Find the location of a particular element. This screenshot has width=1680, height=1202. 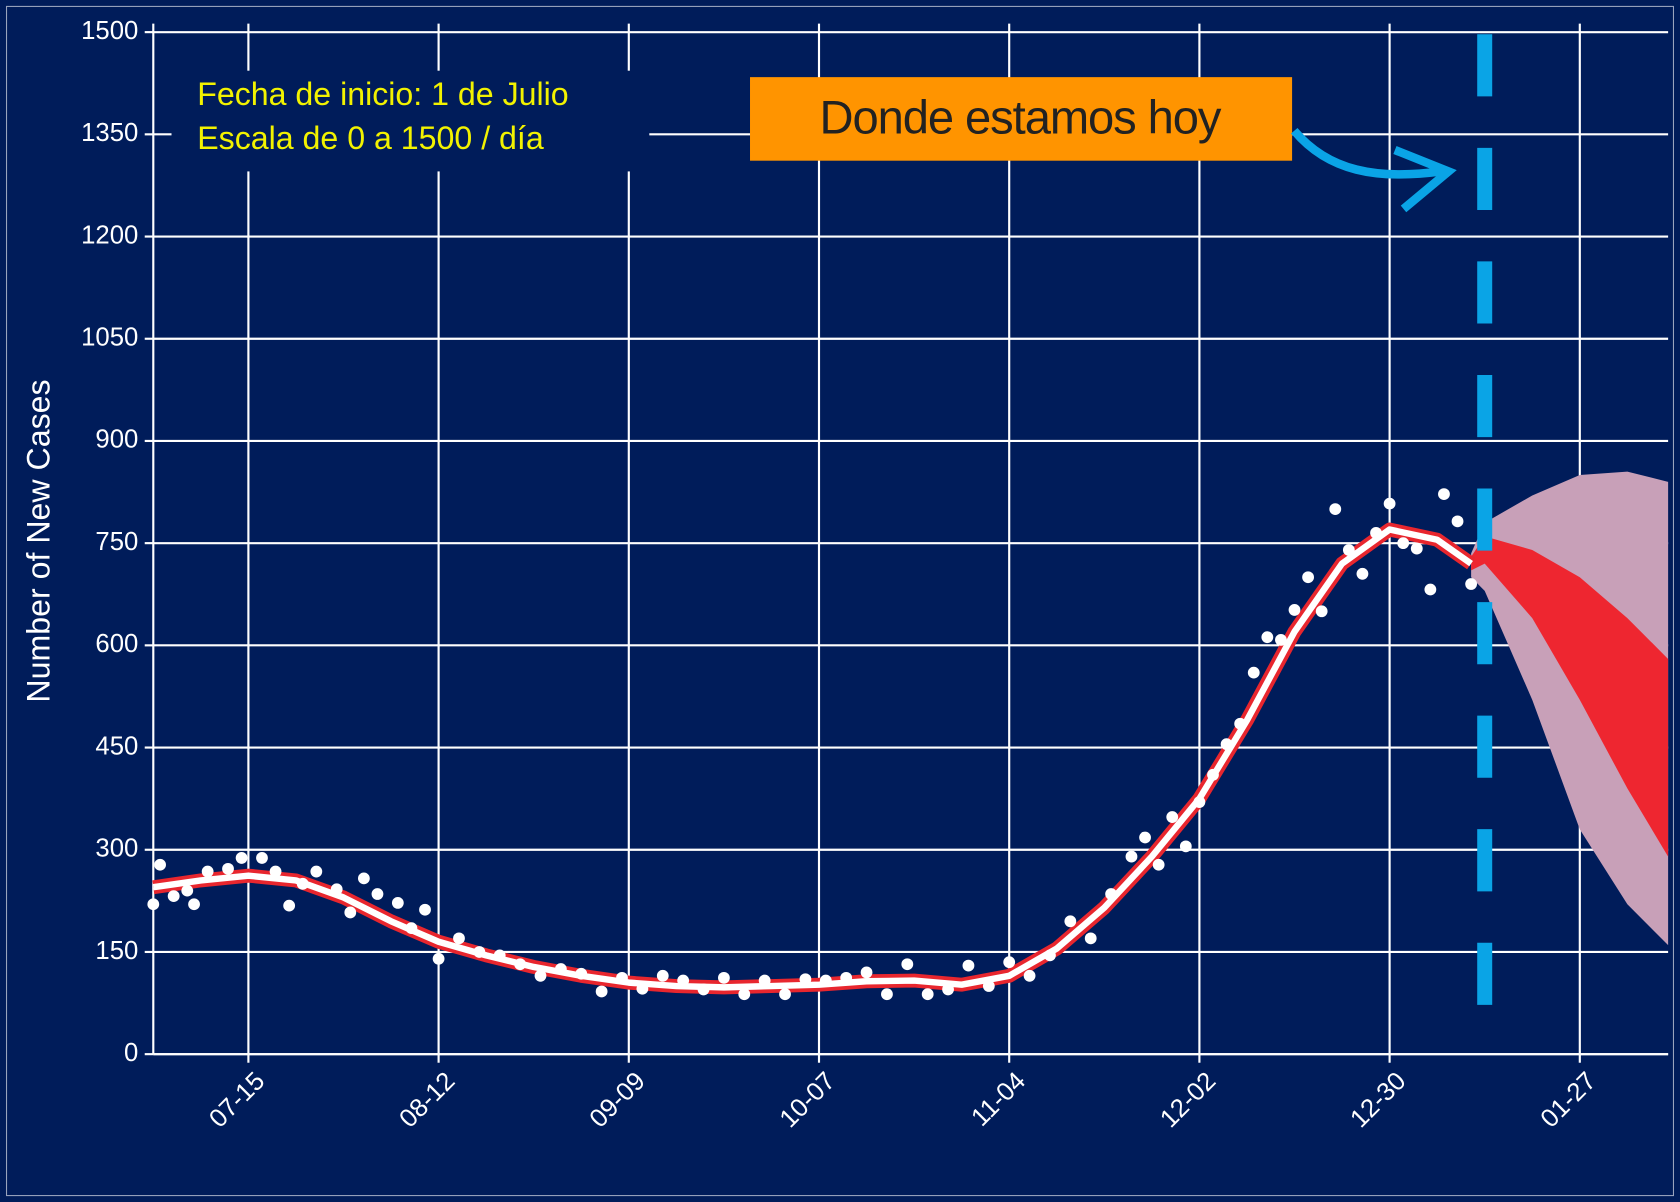

y-tick-label: 450 is located at coordinates (116, 746).